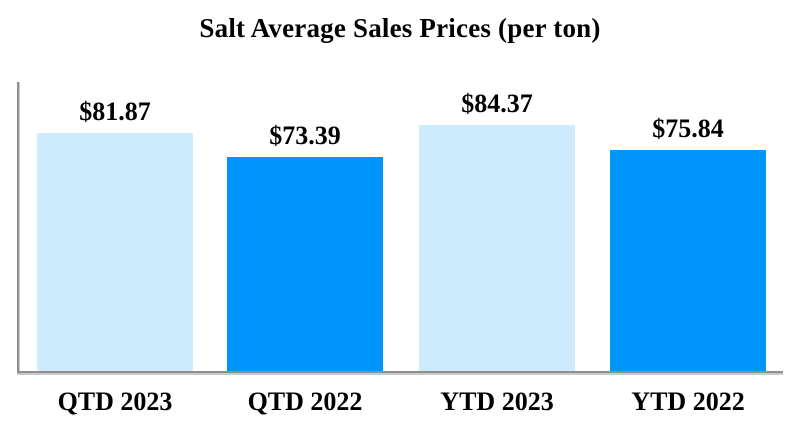 The height and width of the screenshot is (440, 800). I want to click on bar-ytd-2022, so click(688, 260).